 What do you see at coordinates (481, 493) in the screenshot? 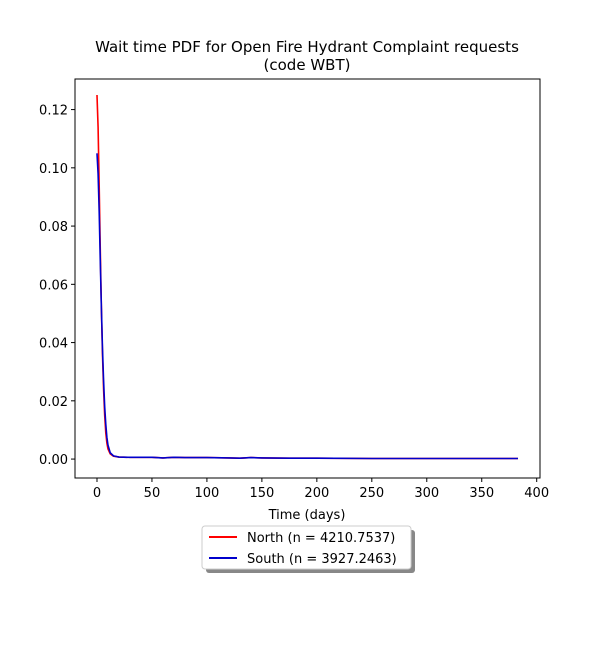
I see `x-tick-label: 350` at bounding box center [481, 493].